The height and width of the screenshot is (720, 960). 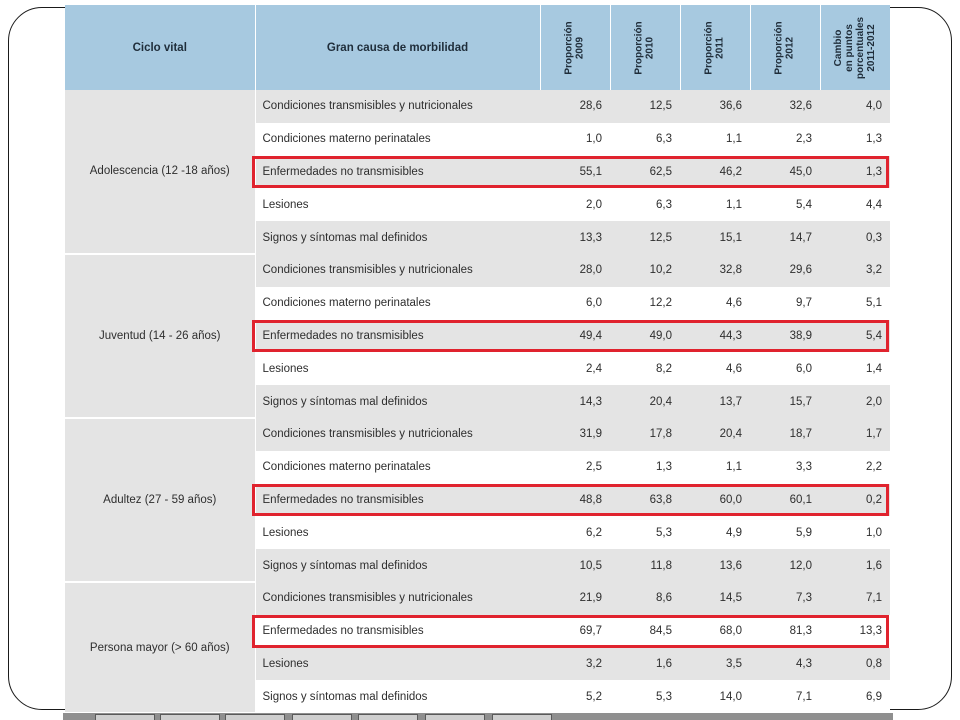 I want to click on value-2010-cell: 8,2, so click(x=645, y=369).